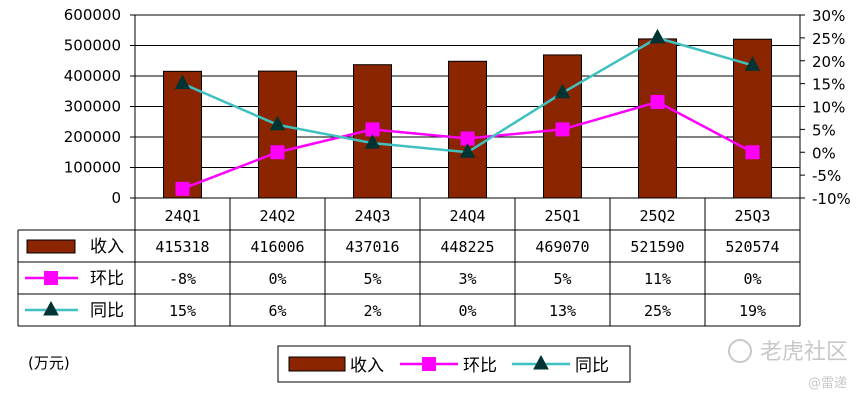  I want to click on right-axis-tick-label: 25%, so click(828, 39).